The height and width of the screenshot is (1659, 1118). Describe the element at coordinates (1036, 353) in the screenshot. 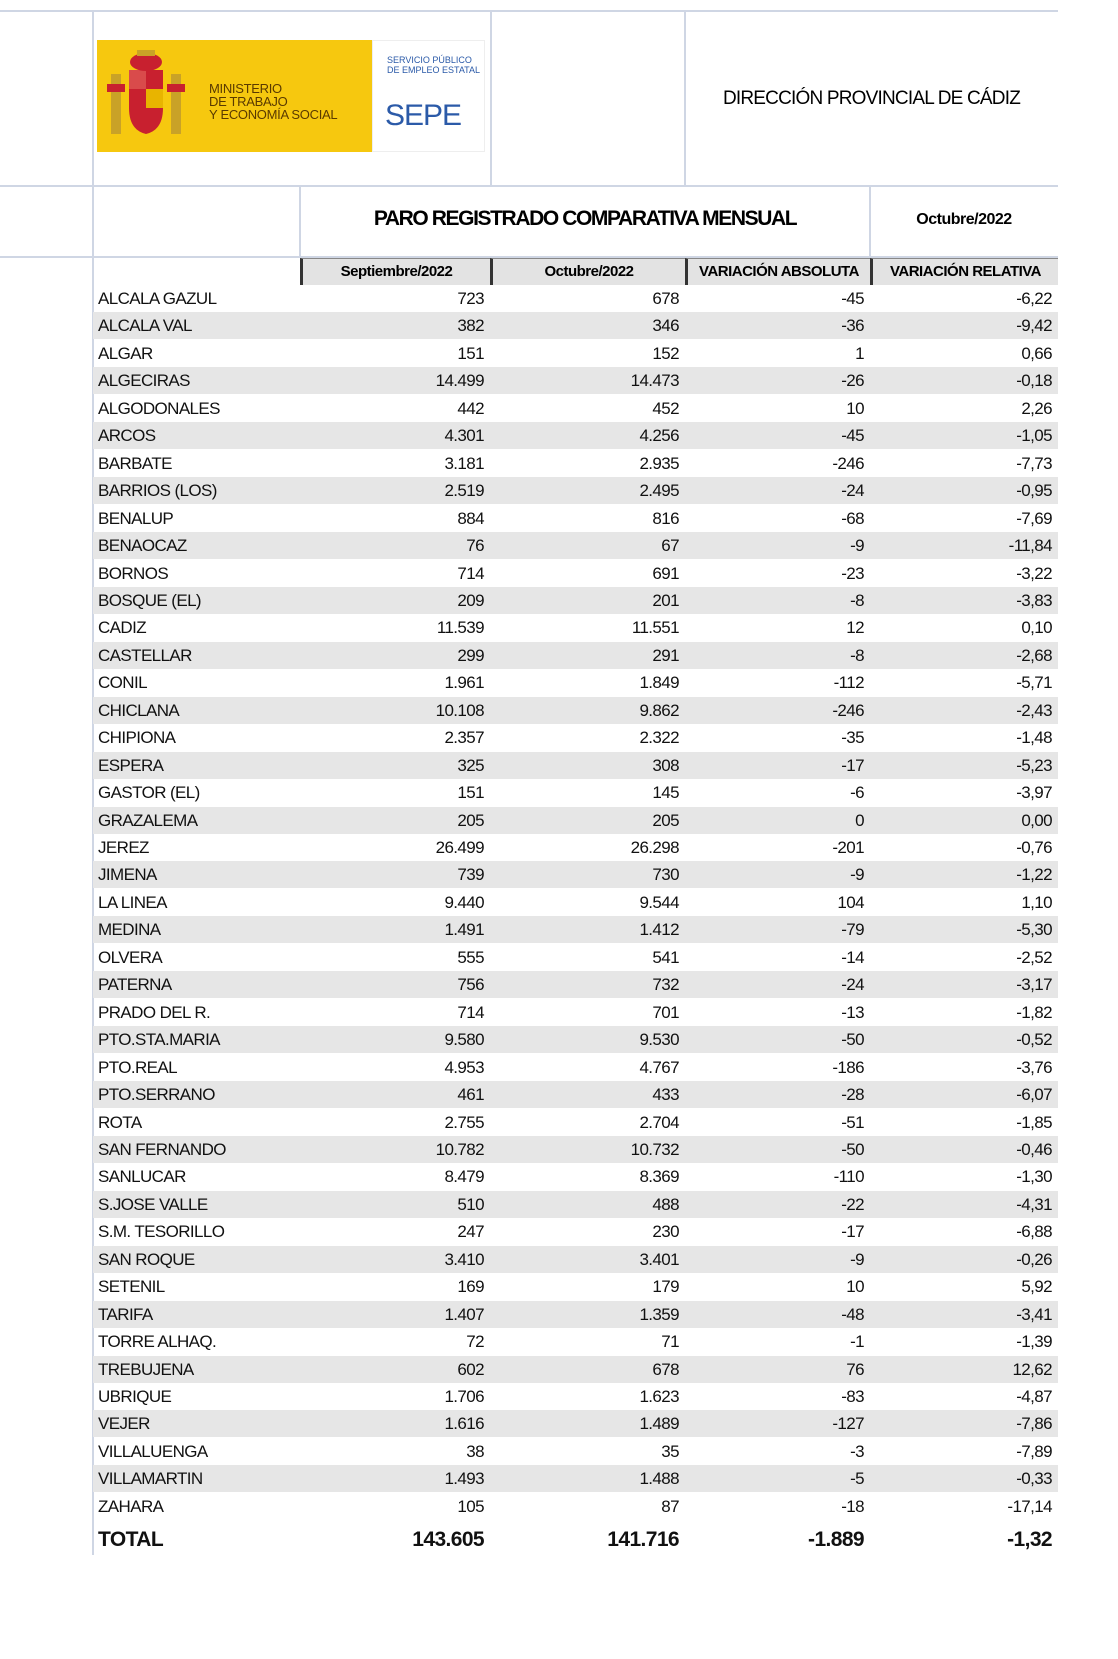

I see `value-cell: 0,66` at that location.